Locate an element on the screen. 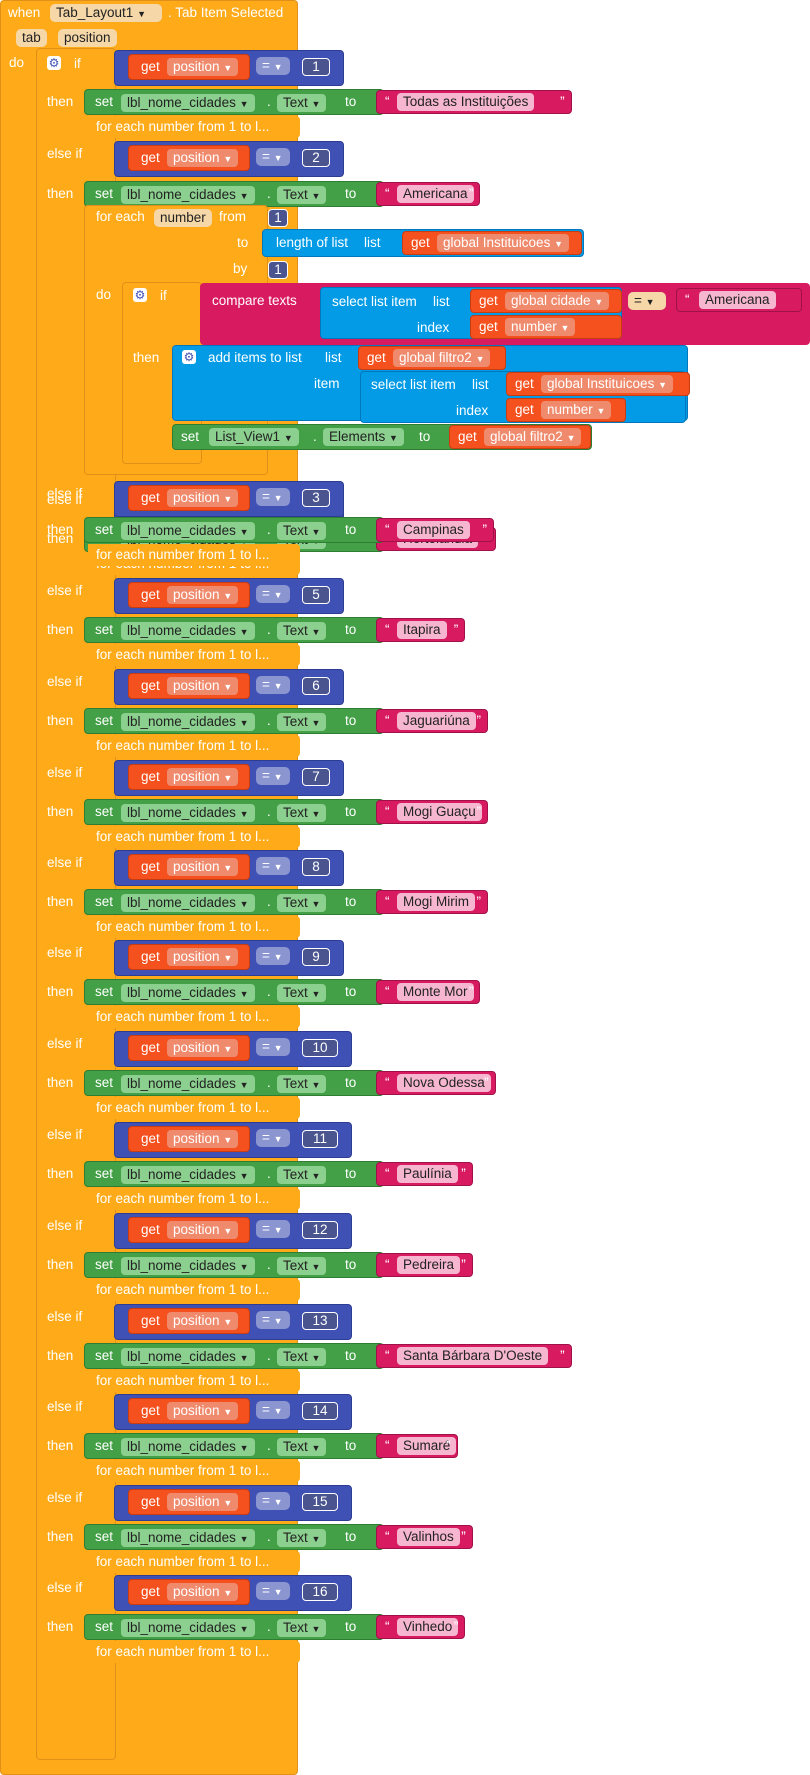 This screenshot has width=810, height=1775. city-string: “ Nova Odessa” is located at coordinates (436, 1083).